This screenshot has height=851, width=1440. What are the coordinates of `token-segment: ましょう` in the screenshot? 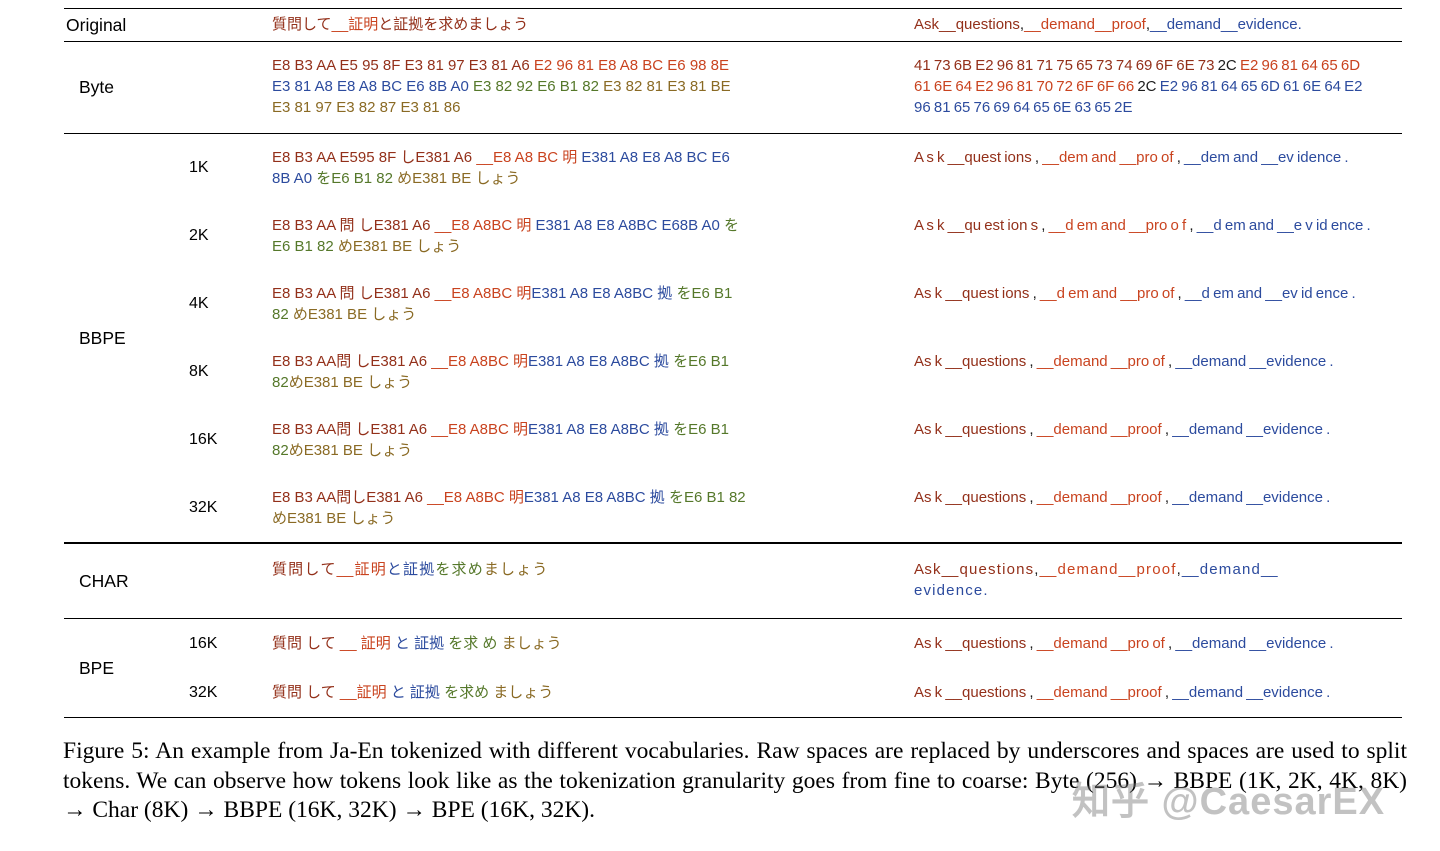 It's located at (523, 692).